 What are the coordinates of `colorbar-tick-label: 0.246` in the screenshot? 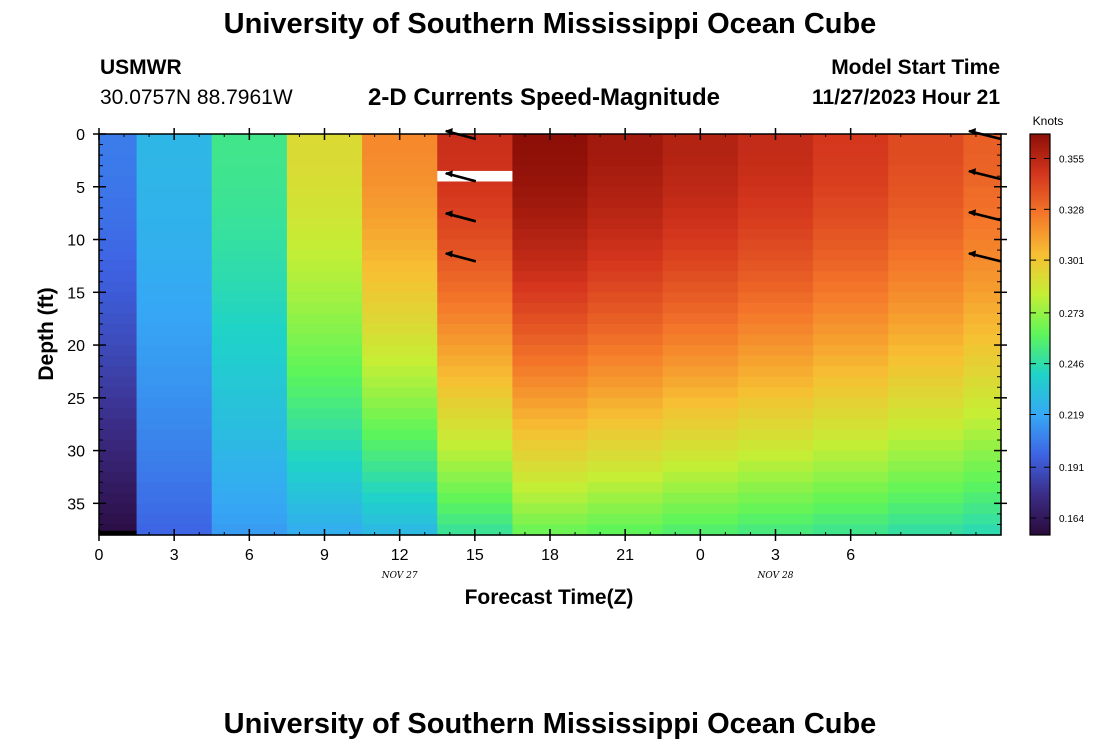 It's located at (1071, 365).